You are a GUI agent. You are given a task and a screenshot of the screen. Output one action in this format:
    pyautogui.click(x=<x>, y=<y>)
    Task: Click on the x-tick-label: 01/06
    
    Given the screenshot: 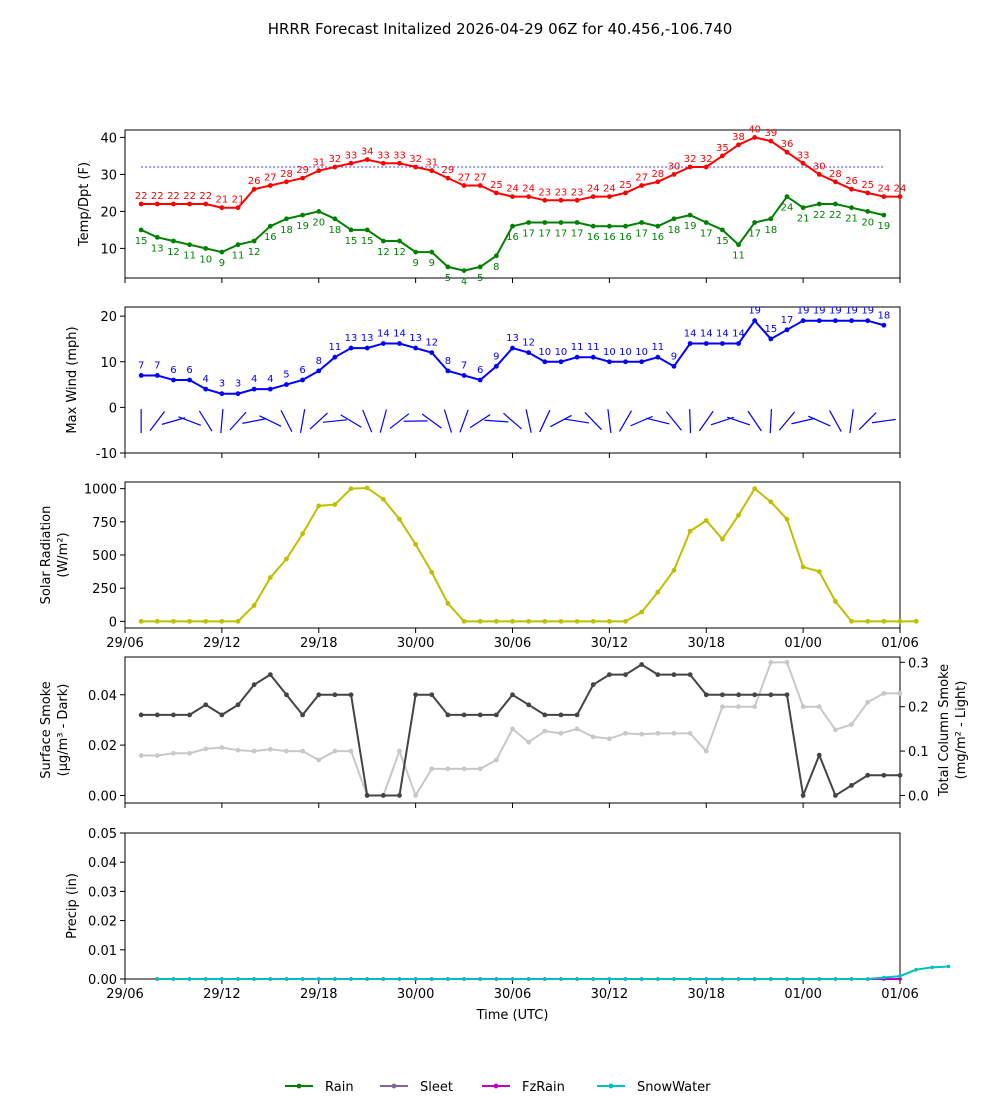 What is the action you would take?
    pyautogui.click(x=899, y=643)
    